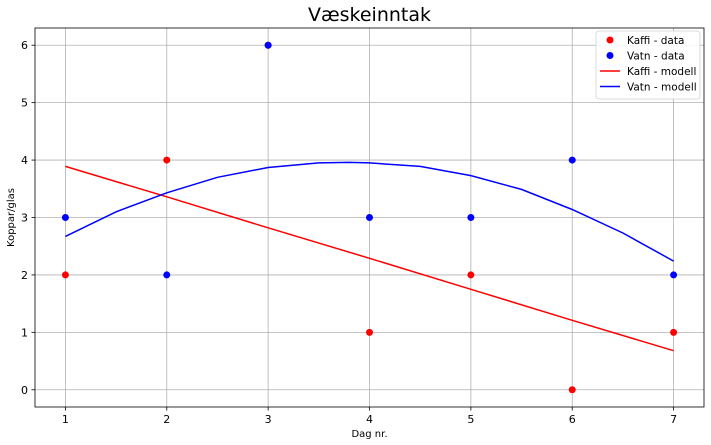  I want to click on x-tick-label: 3, so click(268, 419).